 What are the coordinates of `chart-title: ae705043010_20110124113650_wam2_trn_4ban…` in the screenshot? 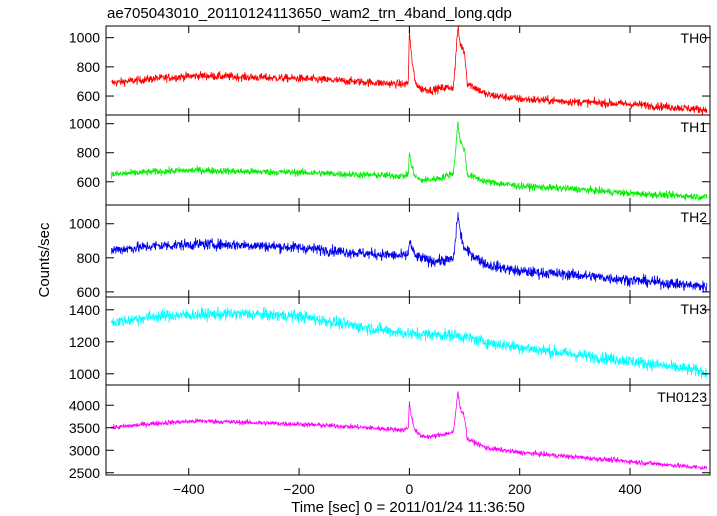 It's located at (309, 13).